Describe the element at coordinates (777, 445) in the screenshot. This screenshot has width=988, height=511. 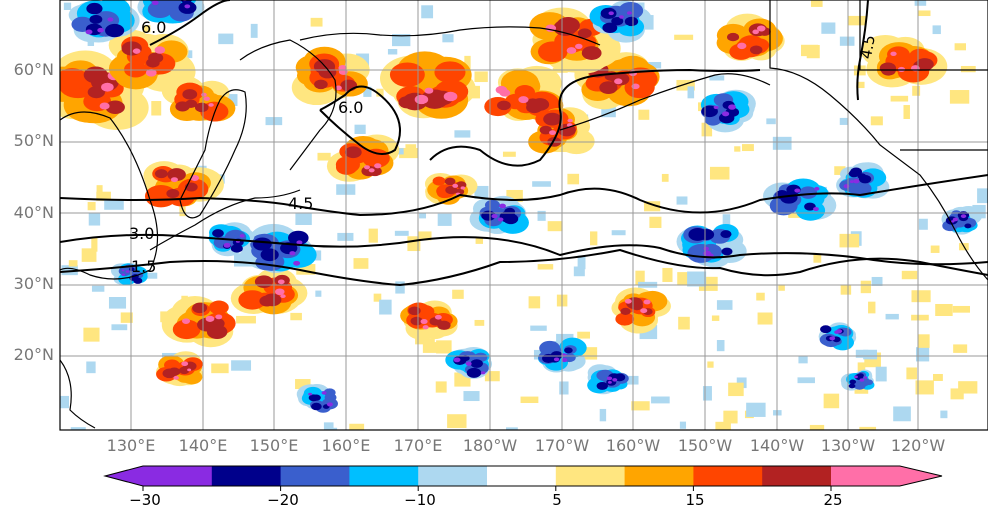
I see `longitude-label: 140°W` at that location.